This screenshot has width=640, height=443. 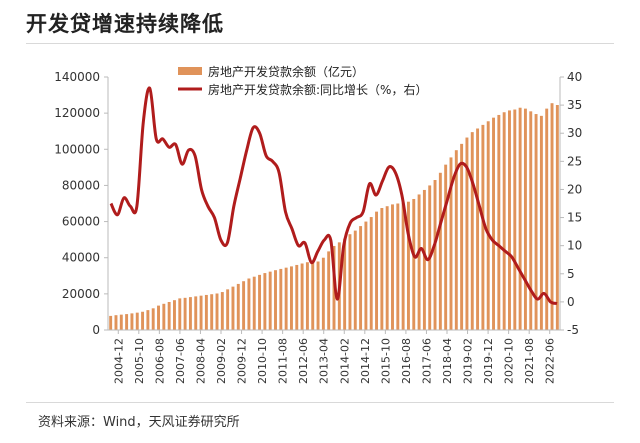 I want to click on x-tick-label: 2008-04, so click(x=200, y=361).